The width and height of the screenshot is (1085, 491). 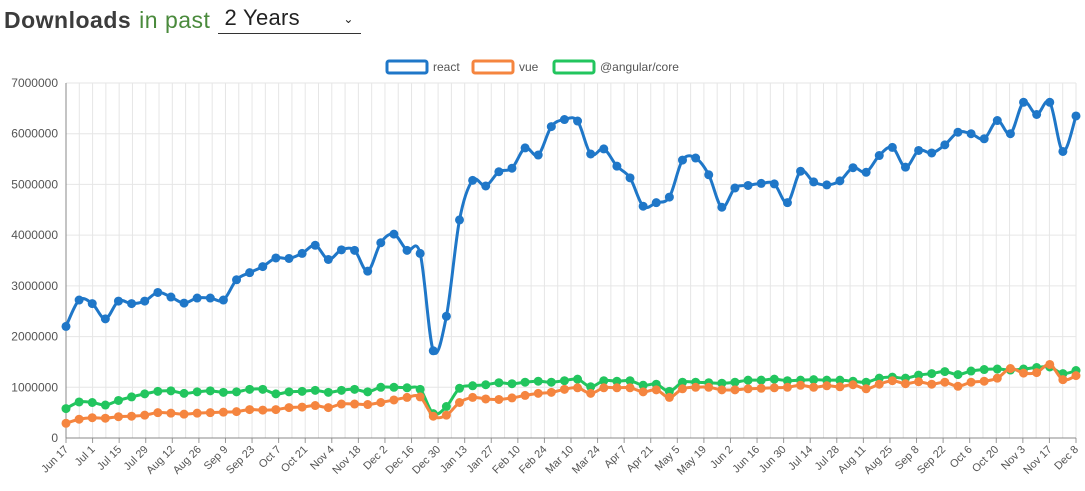 What do you see at coordinates (639, 67) in the screenshot?
I see `legend-label: @angular/core` at bounding box center [639, 67].